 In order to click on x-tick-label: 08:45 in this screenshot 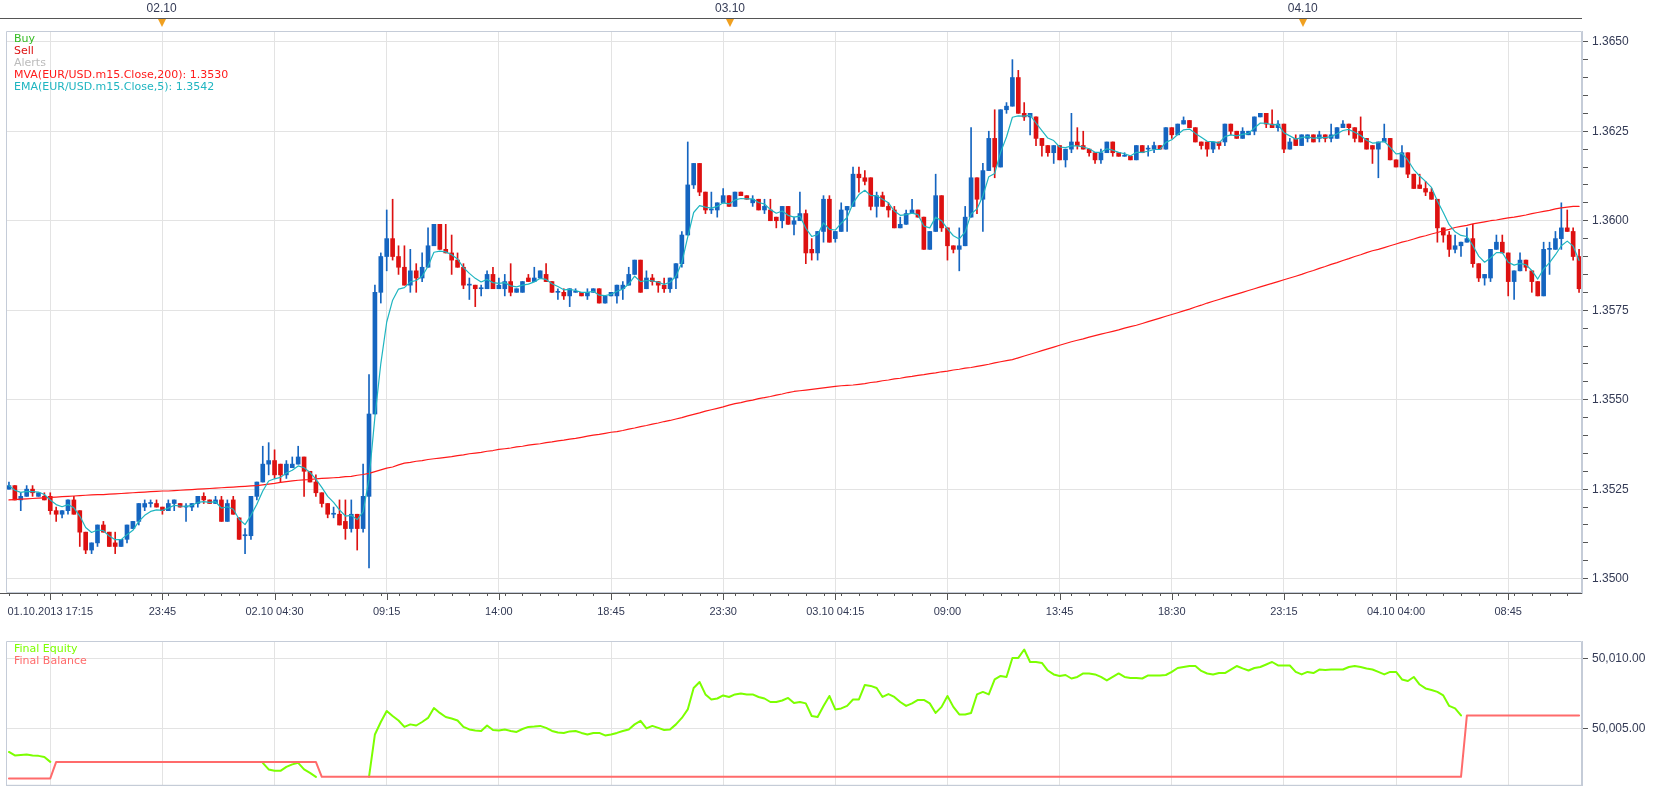, I will do `click(1508, 611)`.